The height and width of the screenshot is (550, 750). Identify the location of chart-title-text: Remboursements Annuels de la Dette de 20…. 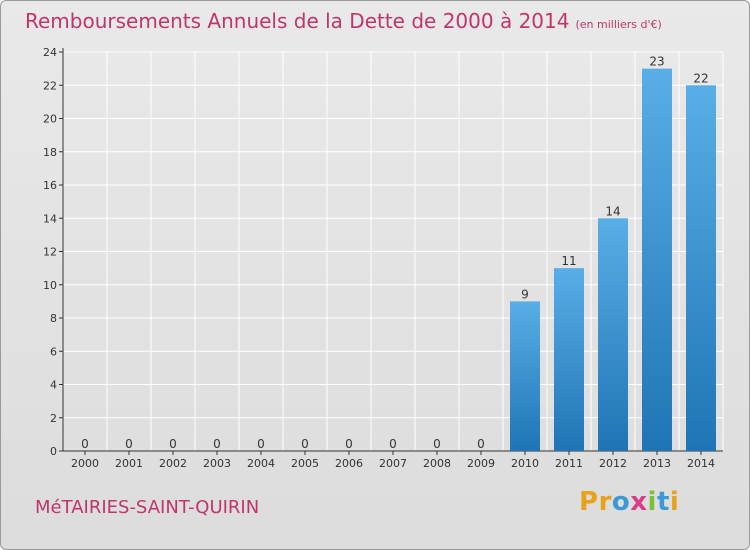
(297, 21).